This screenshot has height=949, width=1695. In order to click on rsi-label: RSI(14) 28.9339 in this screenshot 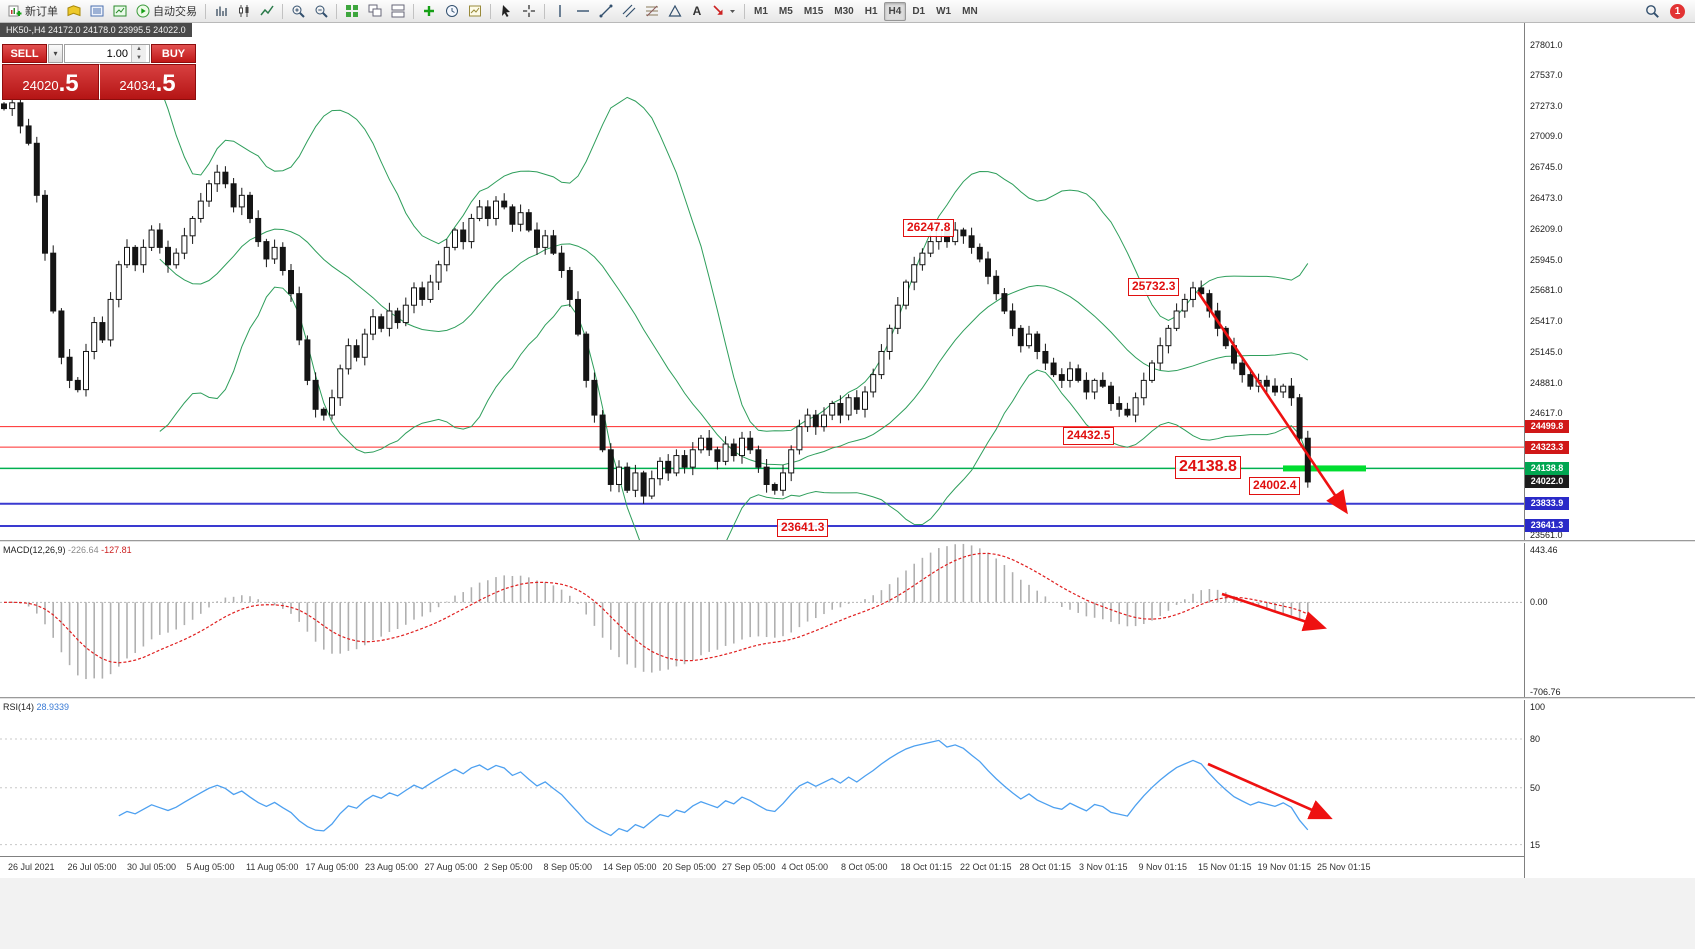, I will do `click(36, 707)`.